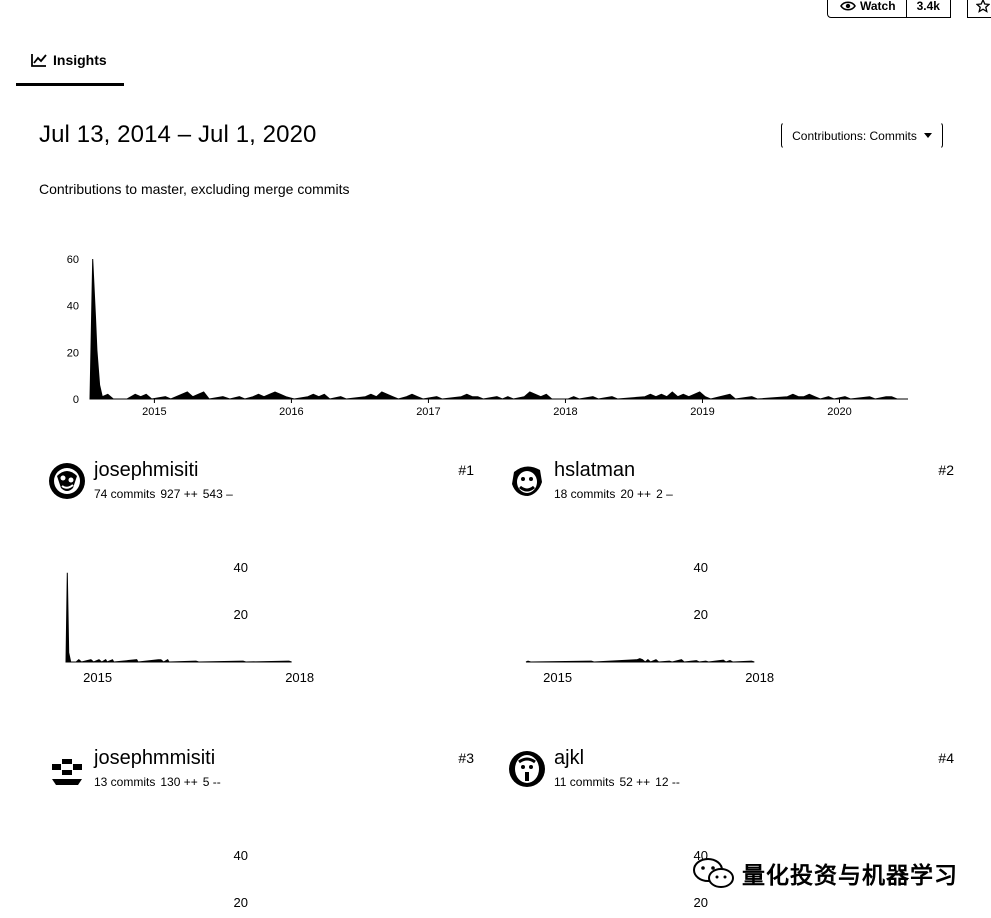 The image size is (991, 918). Describe the element at coordinates (466, 758) in the screenshot. I see `rank-badge: #3` at that location.